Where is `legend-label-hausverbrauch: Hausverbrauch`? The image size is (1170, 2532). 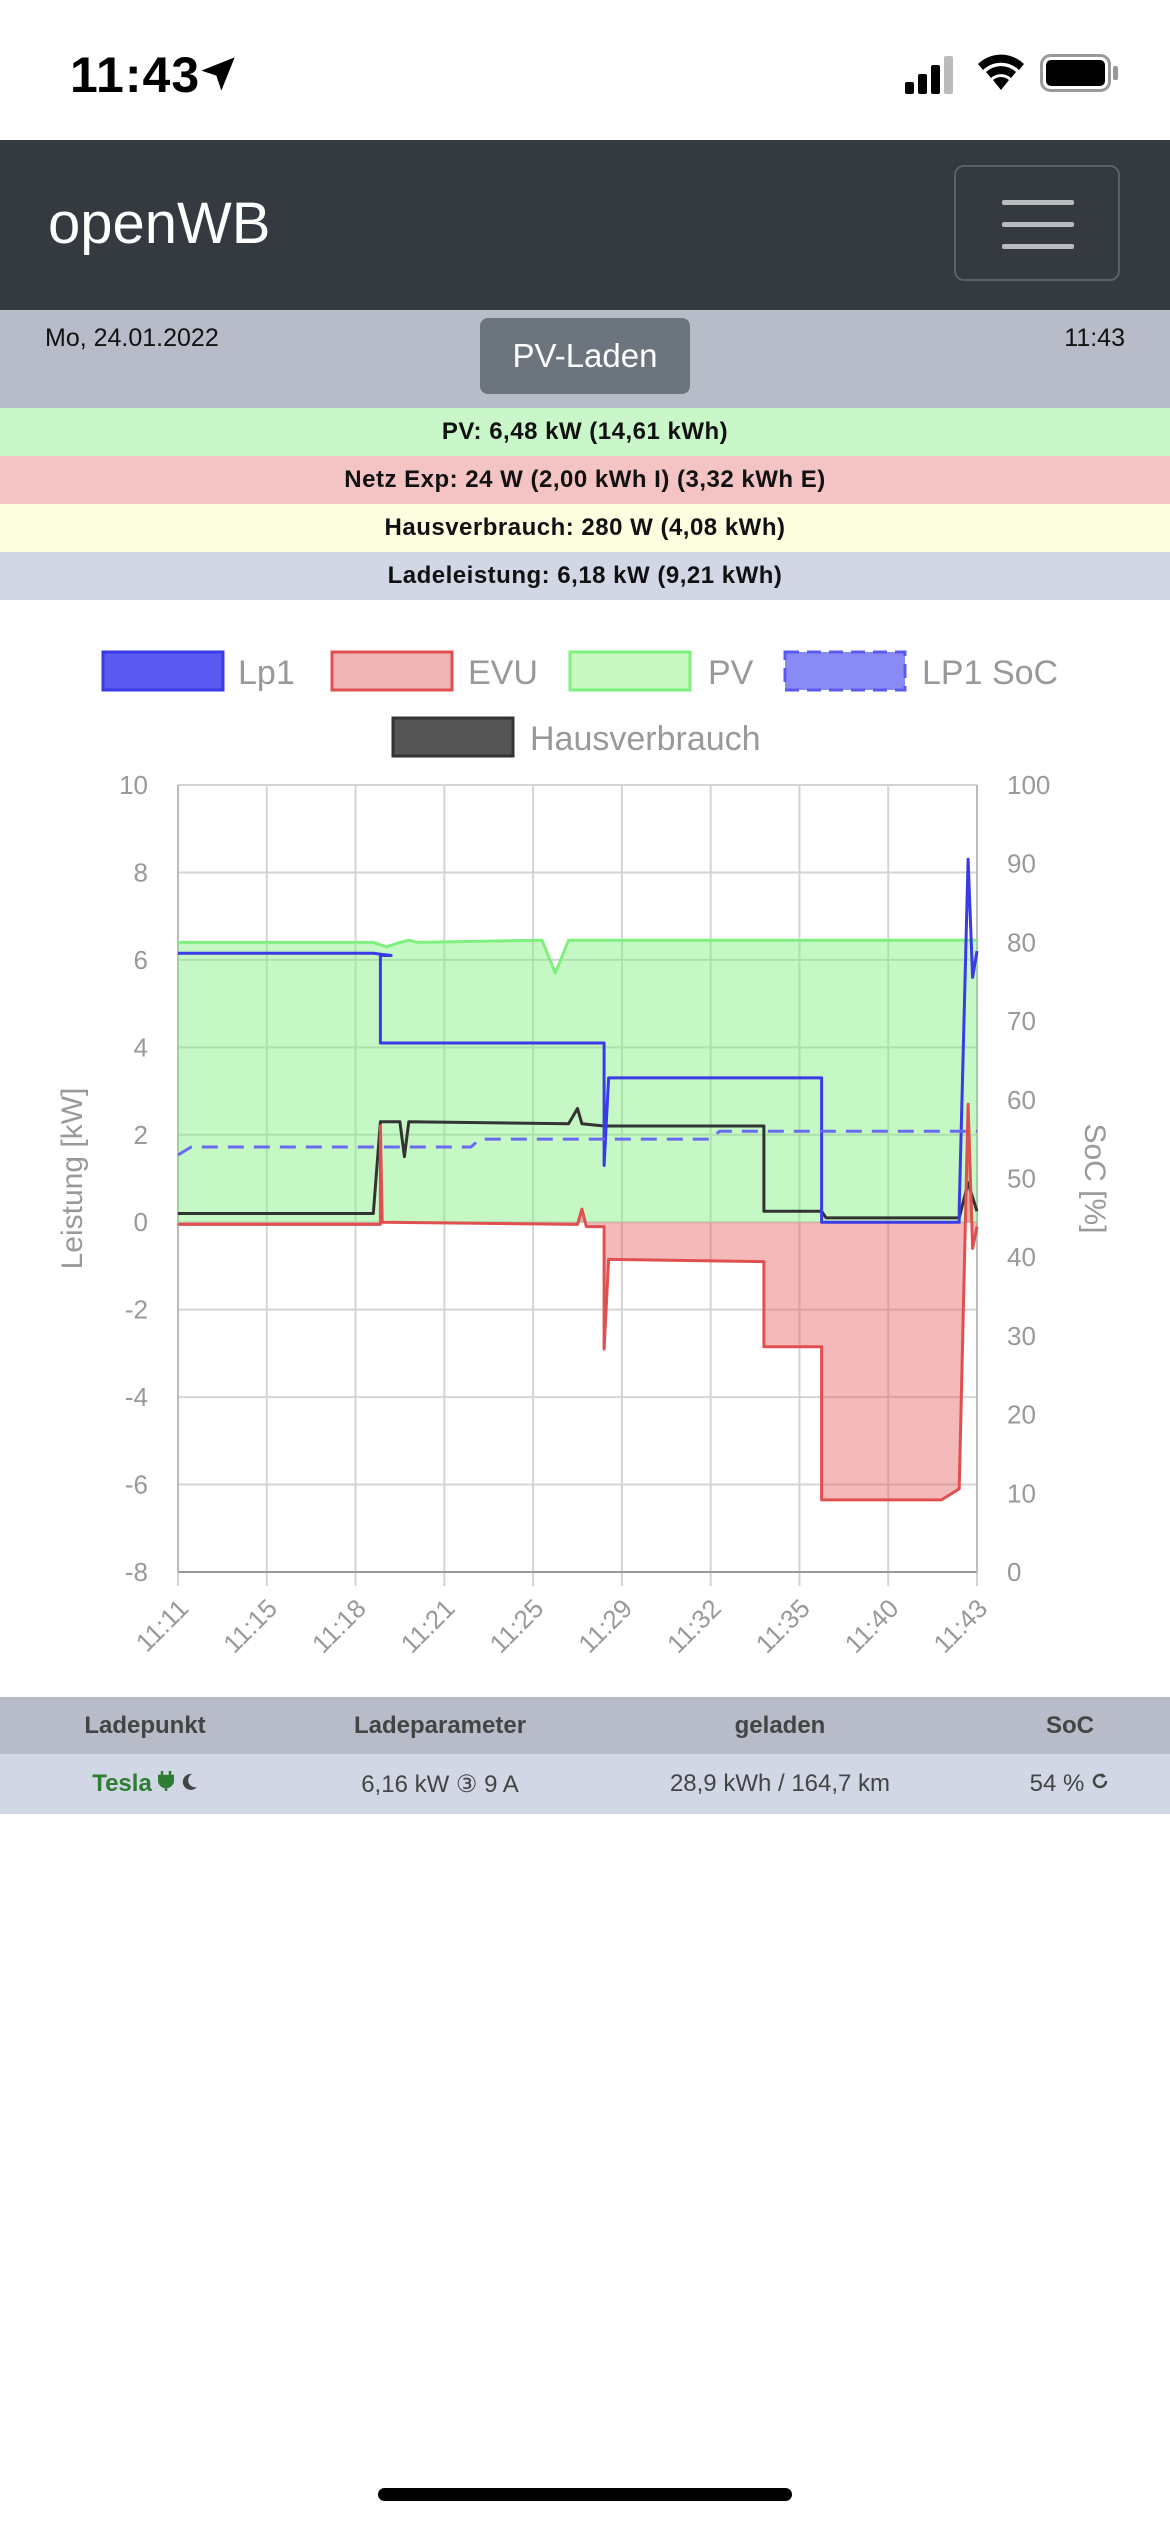 legend-label-hausverbrauch: Hausverbrauch is located at coordinates (645, 739).